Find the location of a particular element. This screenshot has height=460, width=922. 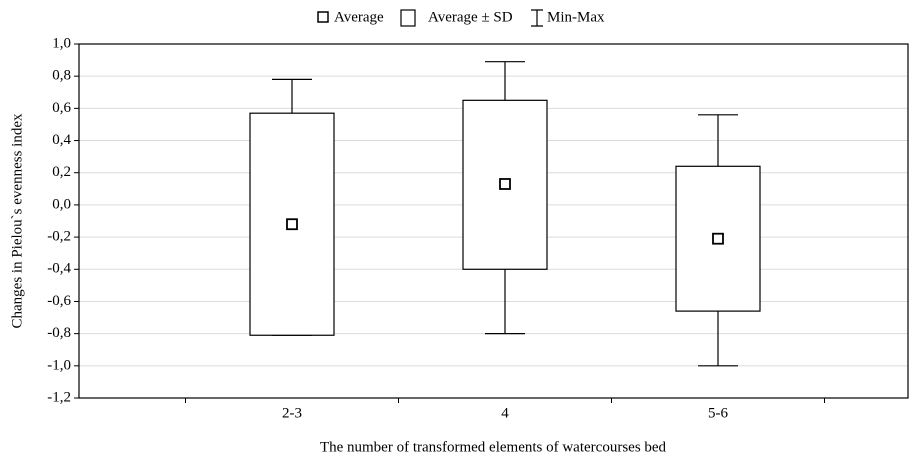

y-tick-label: 0,8 is located at coordinates (61, 76).